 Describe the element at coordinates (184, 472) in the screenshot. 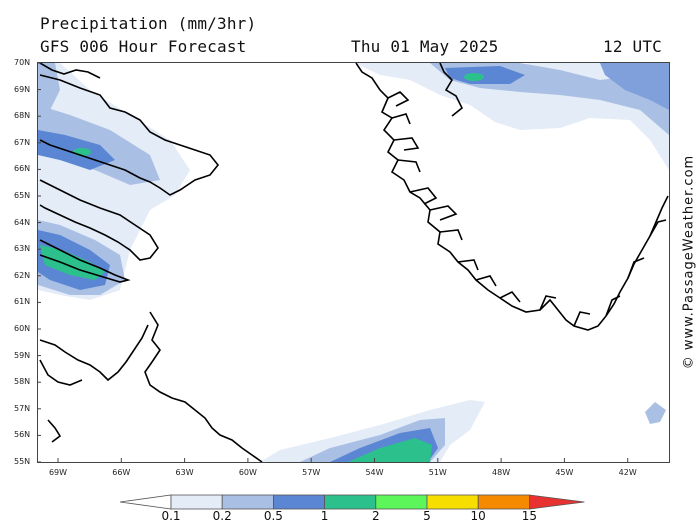

I see `longitude-label: 63W` at that location.